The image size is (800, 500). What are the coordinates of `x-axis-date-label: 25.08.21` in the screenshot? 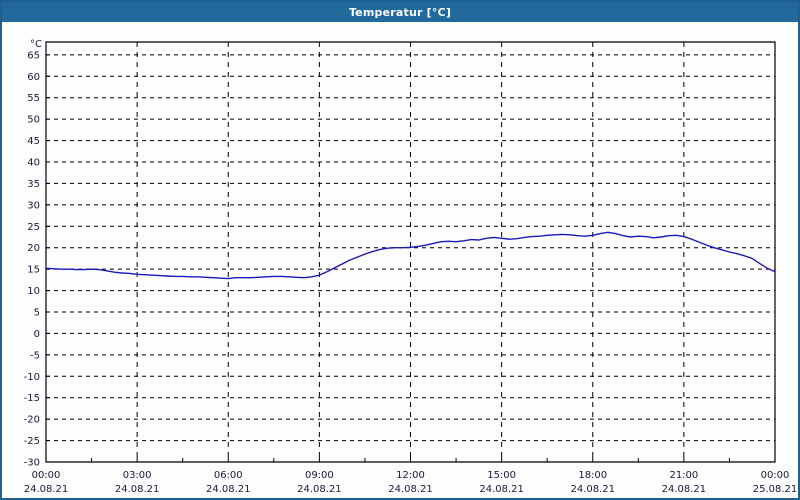 It's located at (775, 489).